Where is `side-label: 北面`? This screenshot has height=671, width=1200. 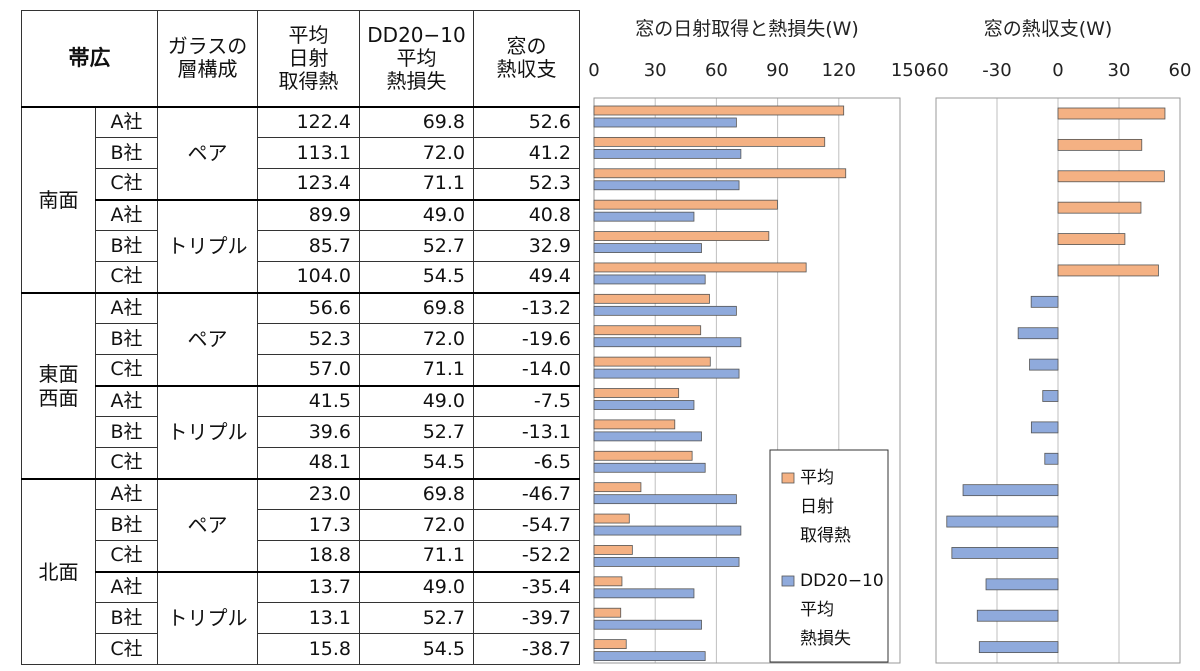
side-label: 北面 is located at coordinates (58, 571).